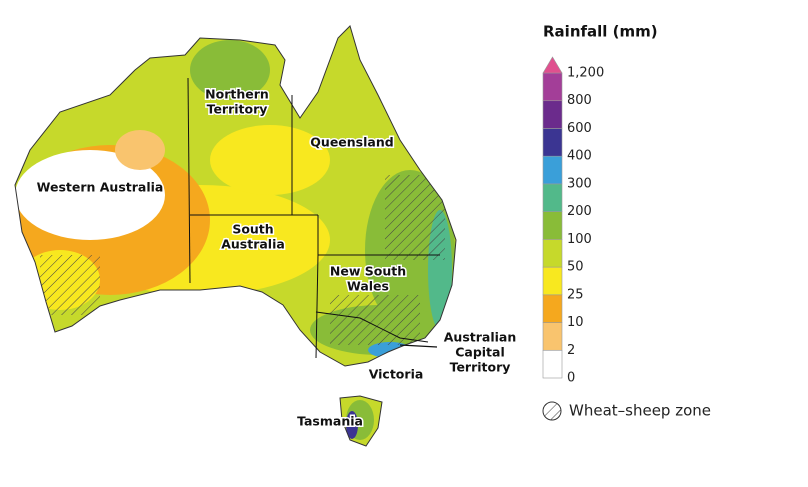  Describe the element at coordinates (480, 337) in the screenshot. I see `region-label: Australian` at that location.